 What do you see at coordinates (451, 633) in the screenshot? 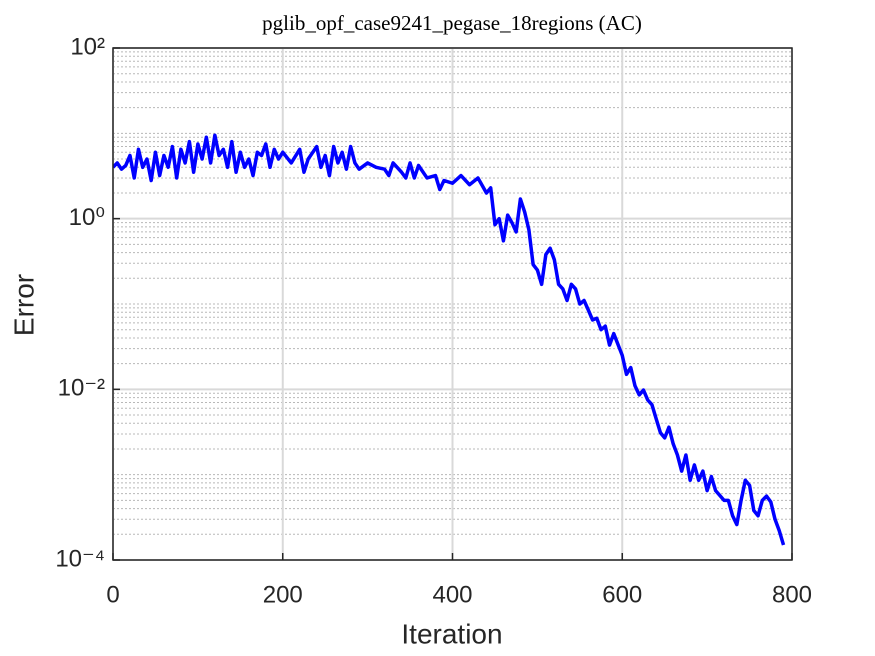
I see `x-axis-label: Iteration` at bounding box center [451, 633].